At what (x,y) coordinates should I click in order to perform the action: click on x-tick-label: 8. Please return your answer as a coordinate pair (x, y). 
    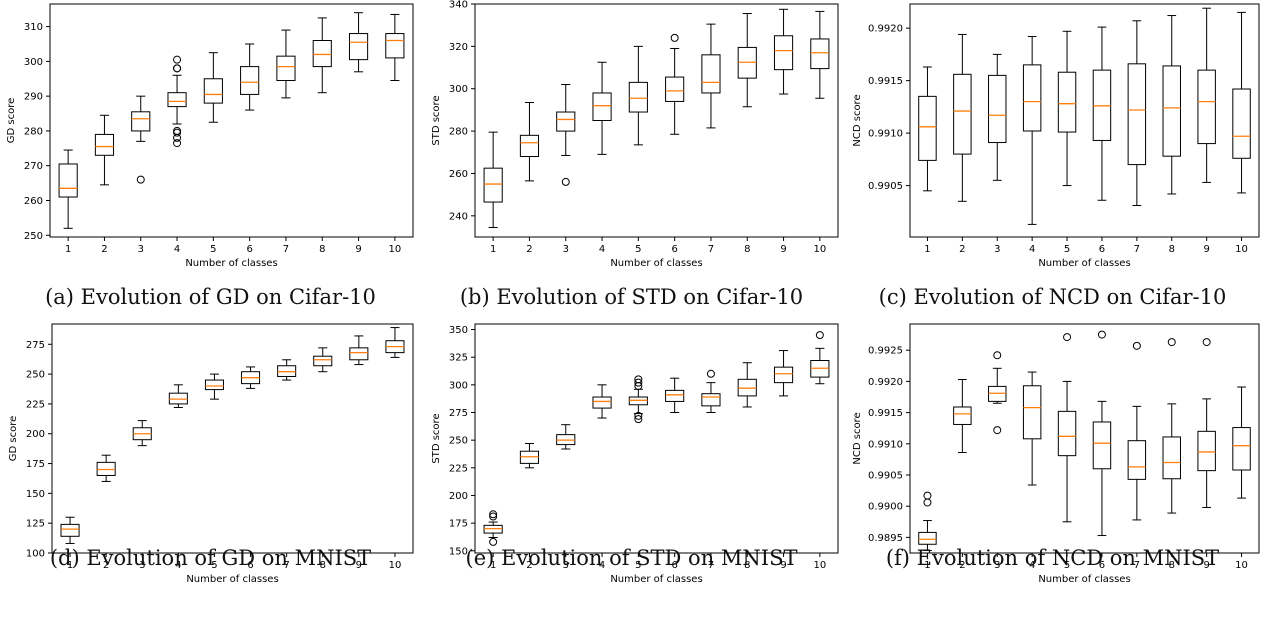
    Looking at the image, I should click on (323, 565).